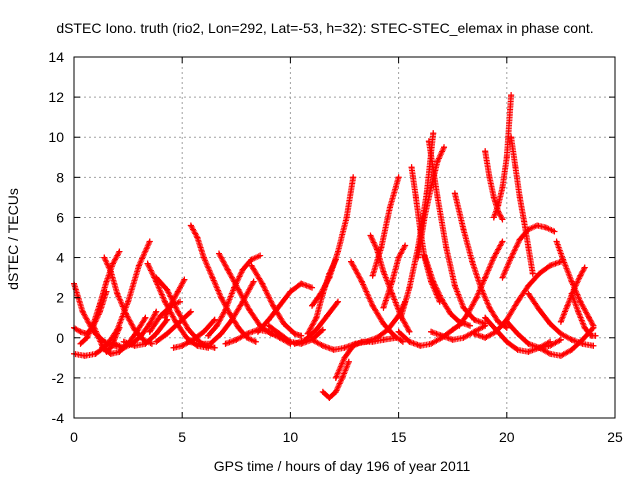 This screenshot has width=640, height=480. What do you see at coordinates (507, 437) in the screenshot?
I see `x-tick-label: 20` at bounding box center [507, 437].